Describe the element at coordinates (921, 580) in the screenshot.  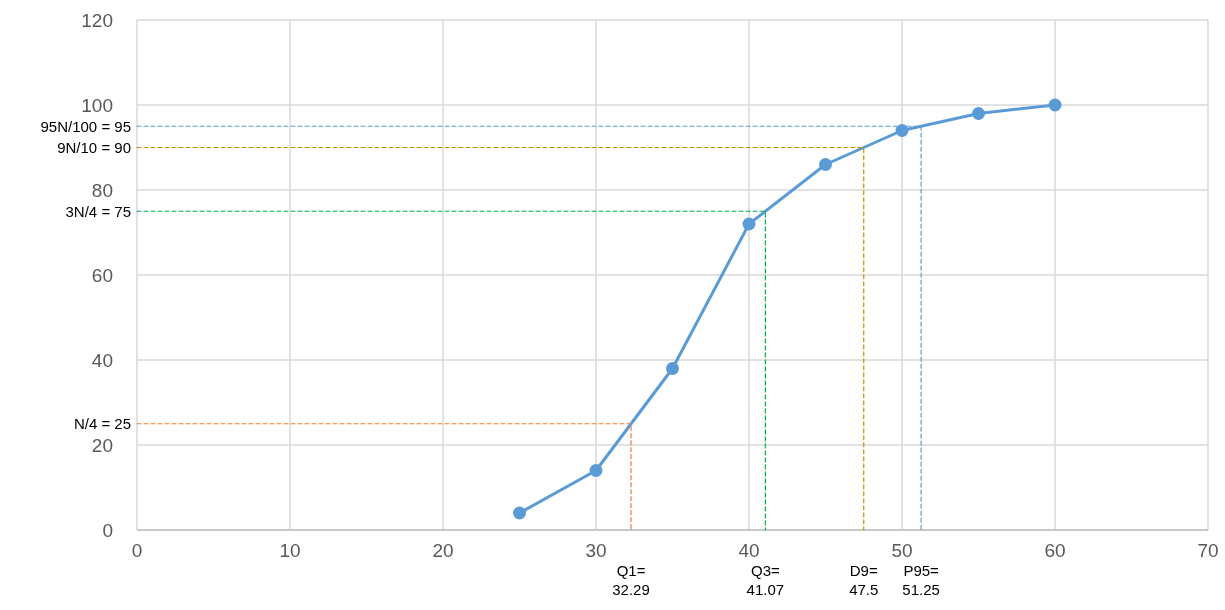
I see `annotation: P95= 51.25` at that location.